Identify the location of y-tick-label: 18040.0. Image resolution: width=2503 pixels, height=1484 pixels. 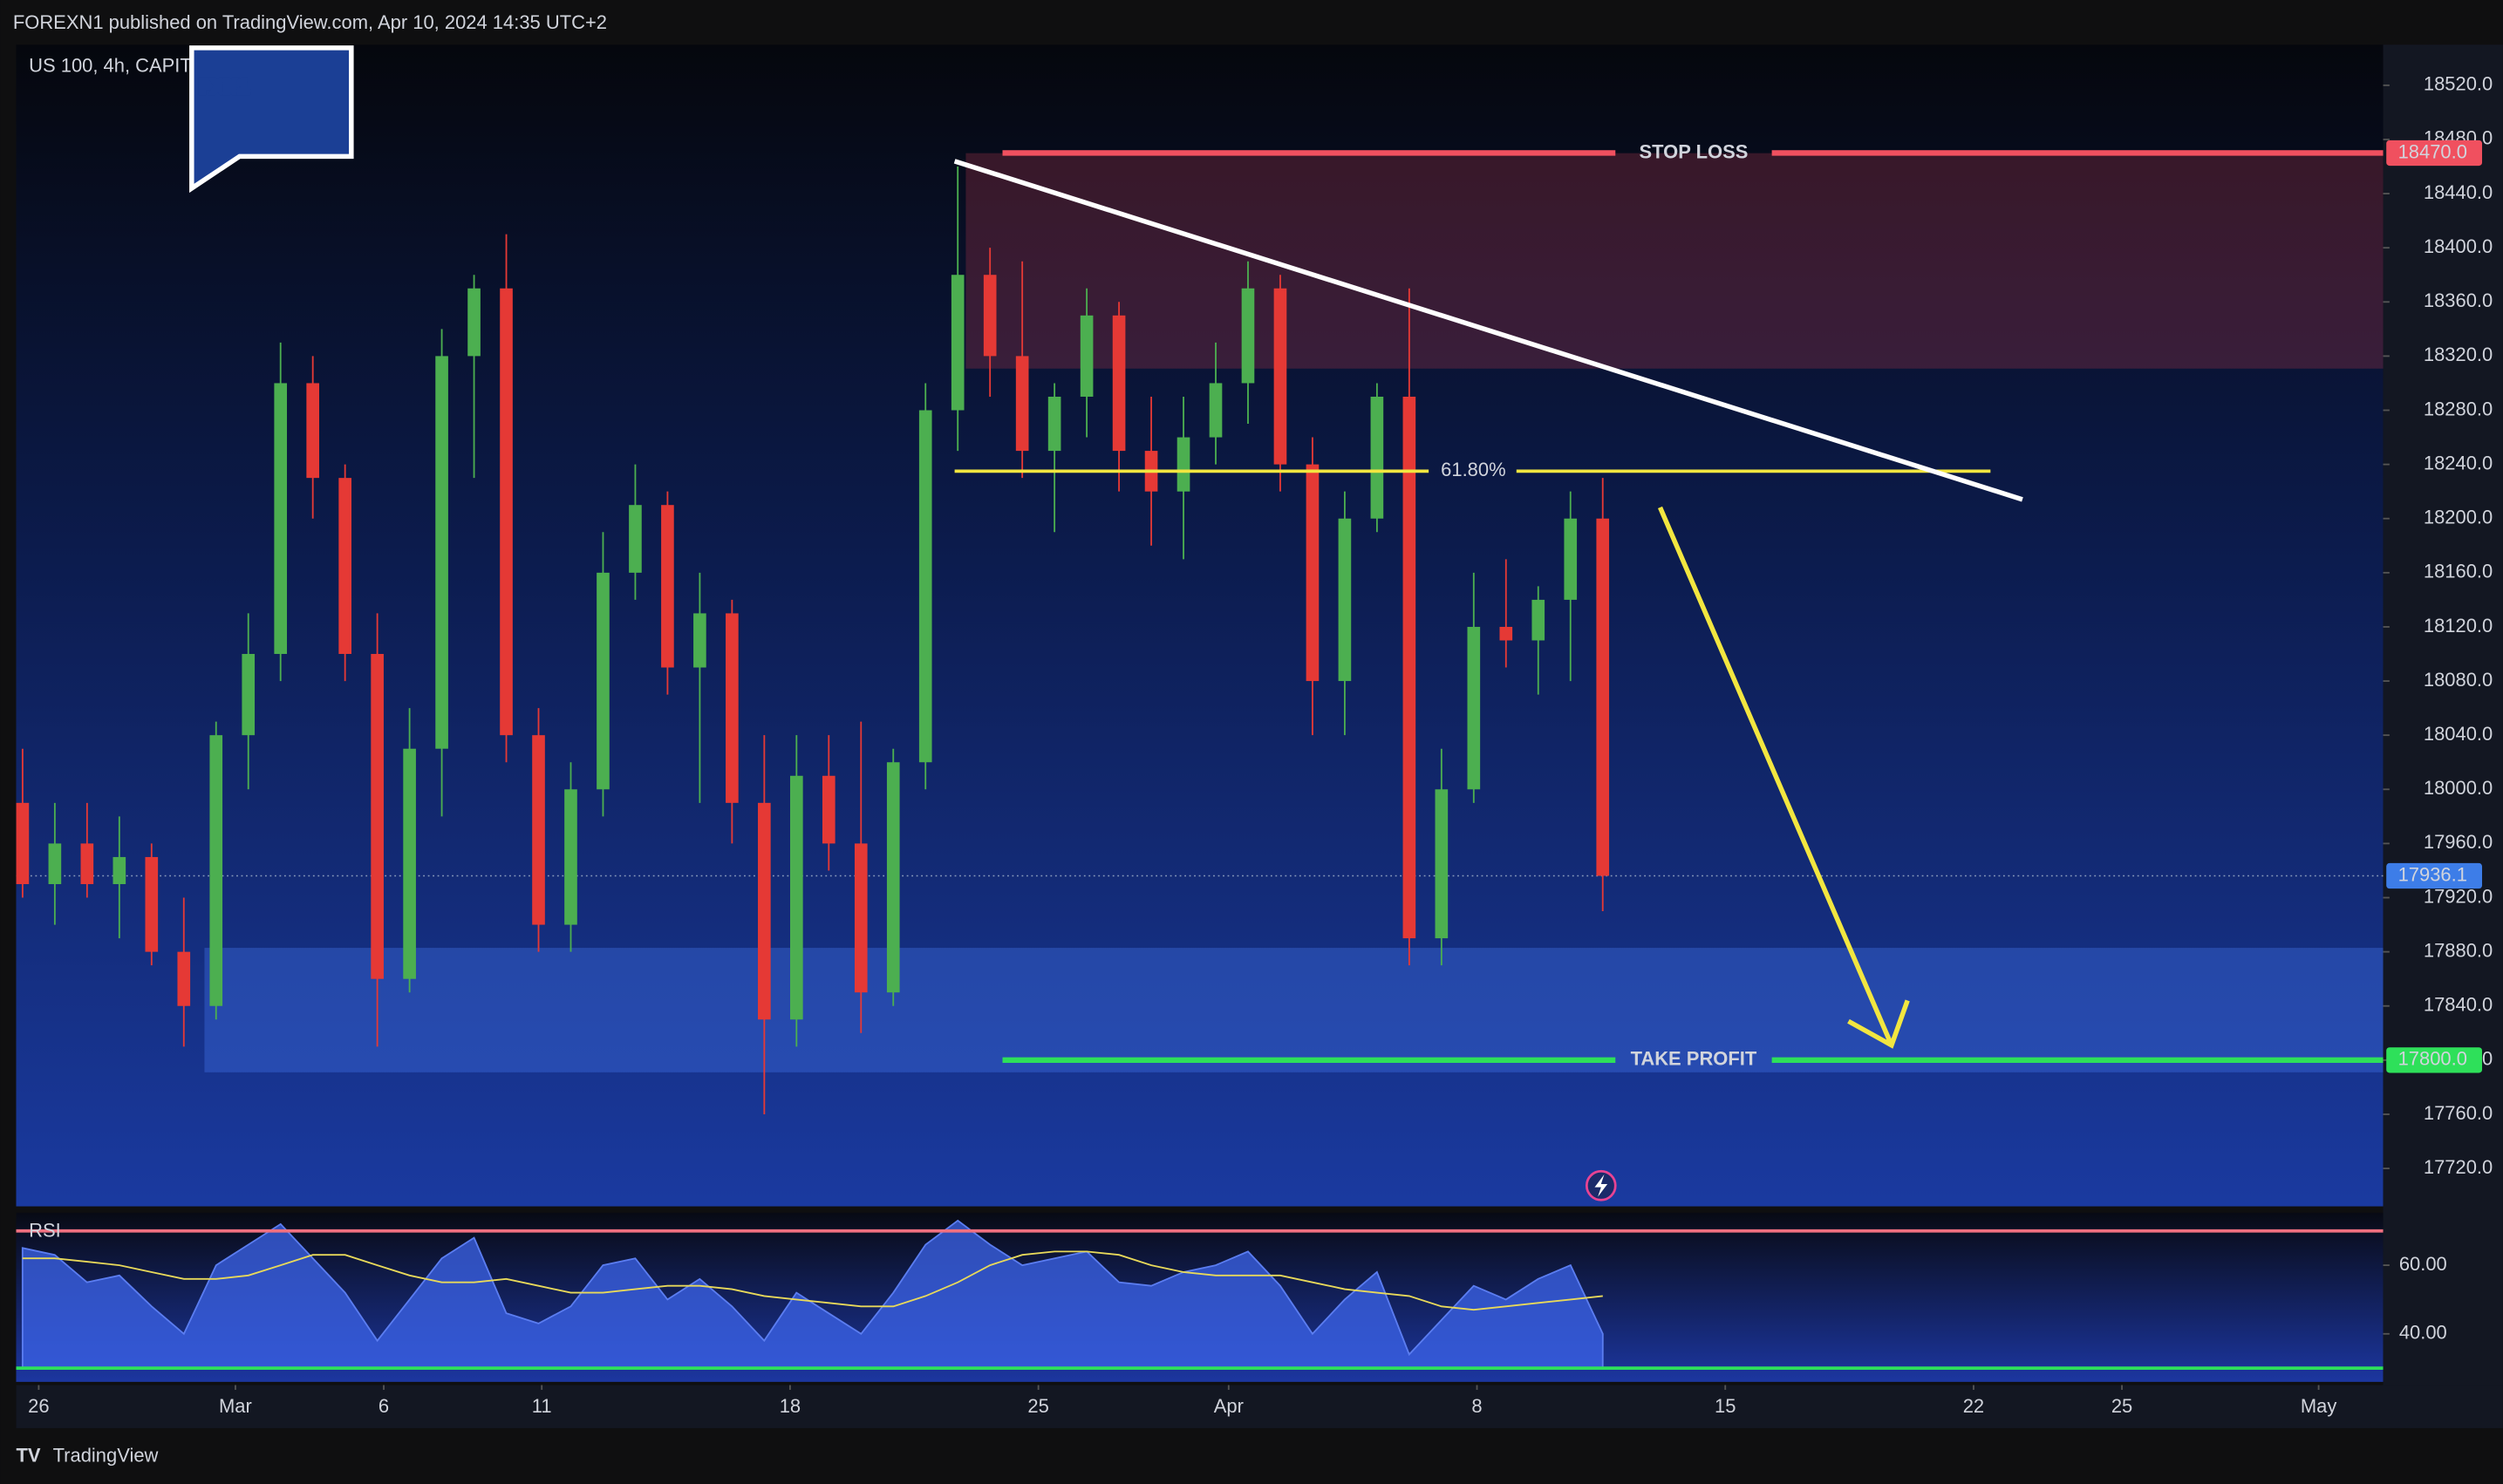
(2458, 734).